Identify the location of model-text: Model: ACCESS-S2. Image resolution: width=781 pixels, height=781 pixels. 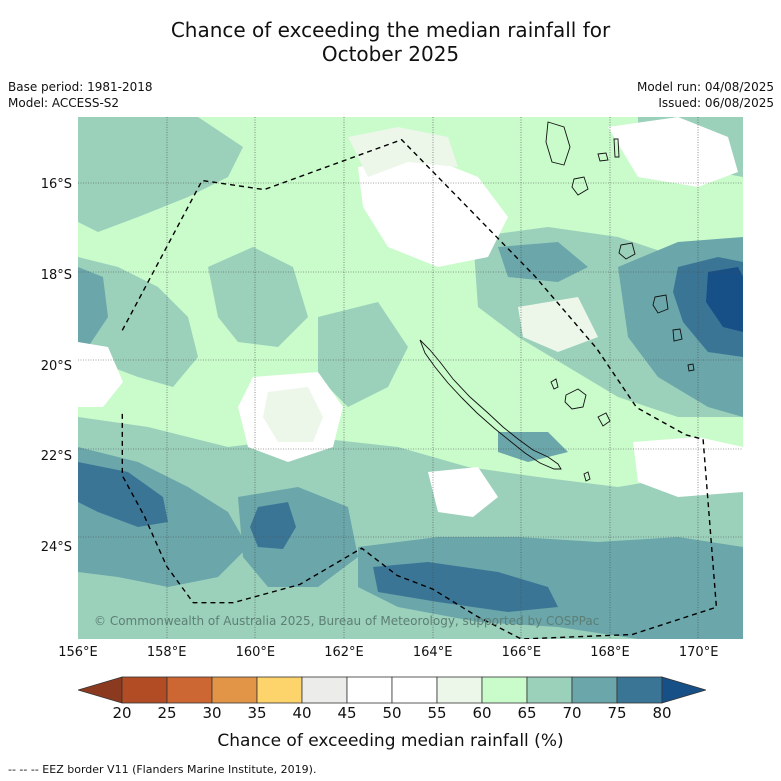
(64, 103).